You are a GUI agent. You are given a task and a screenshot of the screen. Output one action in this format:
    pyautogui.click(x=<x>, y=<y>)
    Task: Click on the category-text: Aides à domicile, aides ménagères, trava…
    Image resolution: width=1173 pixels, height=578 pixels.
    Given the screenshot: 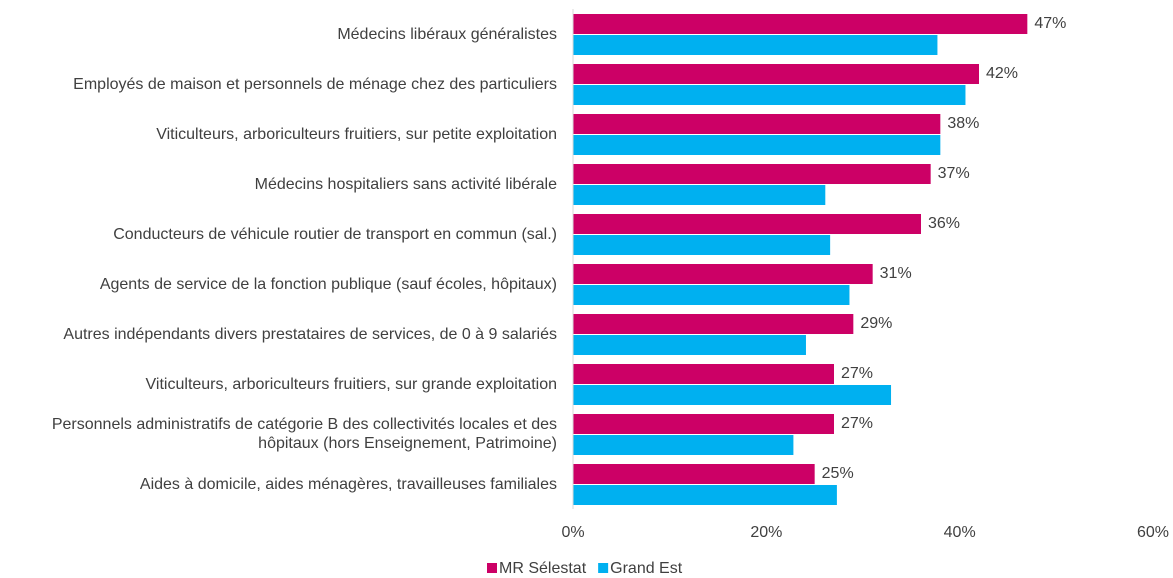 What is the action you would take?
    pyautogui.click(x=348, y=484)
    